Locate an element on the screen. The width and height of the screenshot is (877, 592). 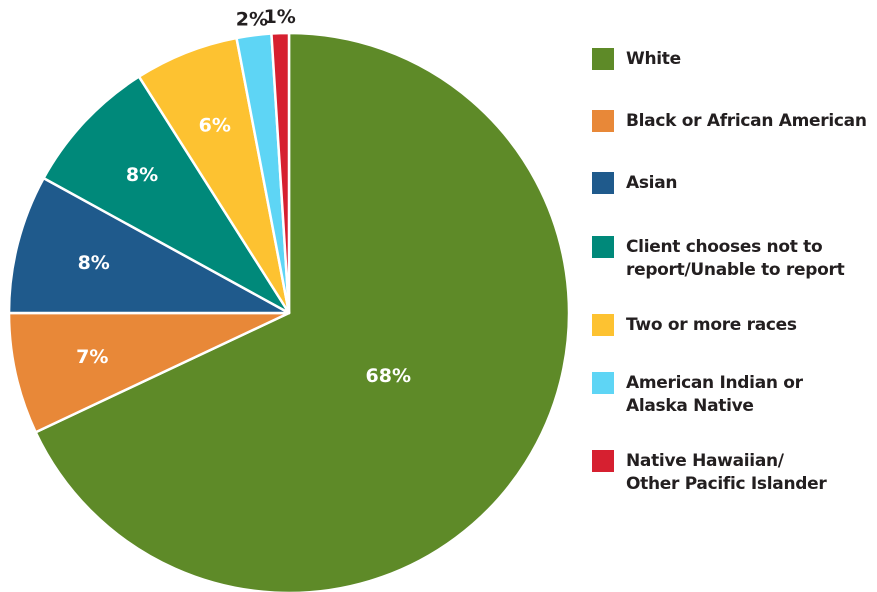
legend-label: Native Hawaiian/Other Pacific Islander is located at coordinates (726, 473).